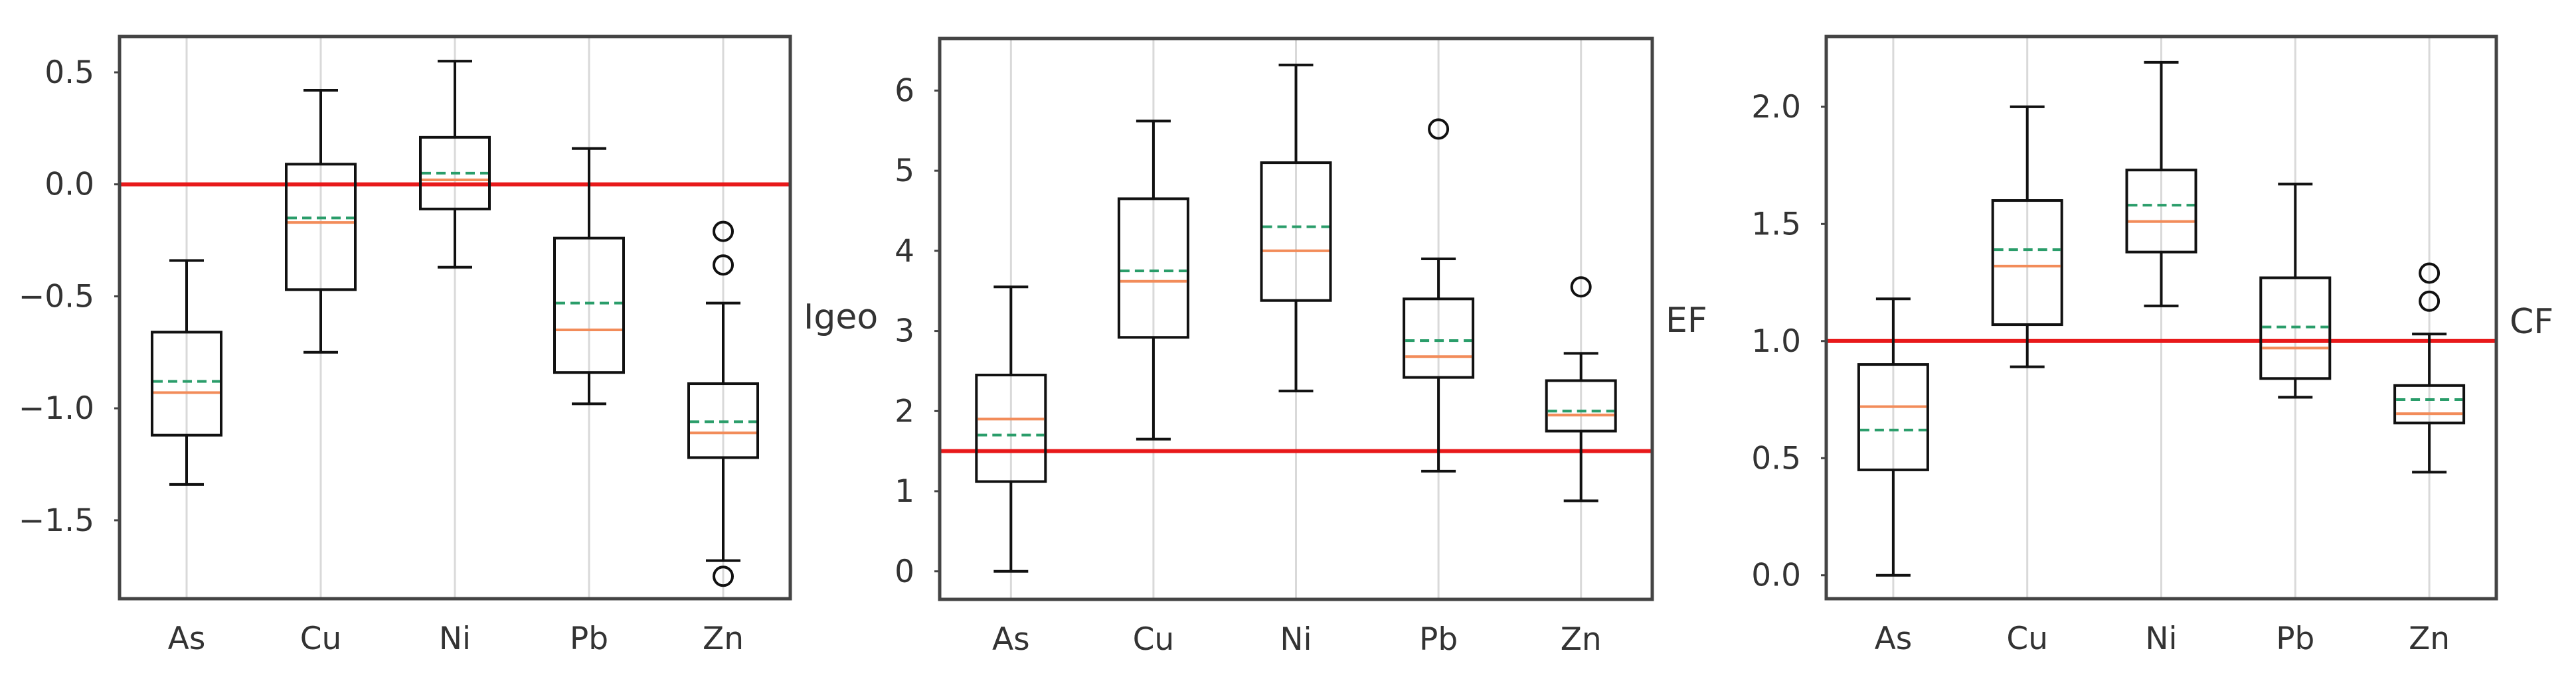 The height and width of the screenshot is (681, 2576). I want to click on y-tick-label: 5, so click(904, 171).